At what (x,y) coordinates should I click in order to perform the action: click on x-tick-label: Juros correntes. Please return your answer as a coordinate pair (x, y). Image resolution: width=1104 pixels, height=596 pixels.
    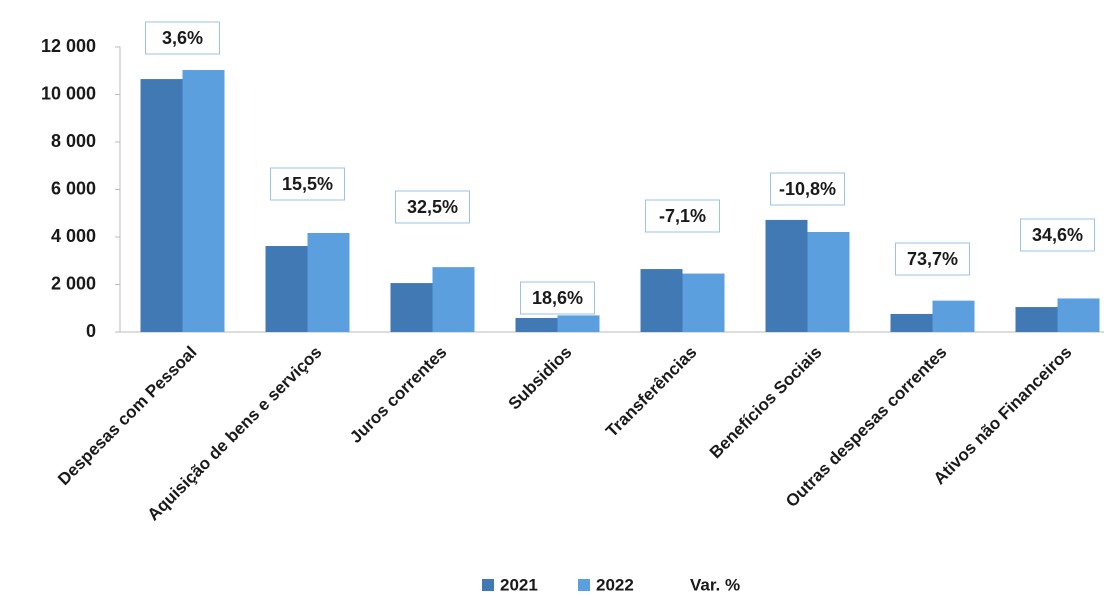
    Looking at the image, I should click on (398, 395).